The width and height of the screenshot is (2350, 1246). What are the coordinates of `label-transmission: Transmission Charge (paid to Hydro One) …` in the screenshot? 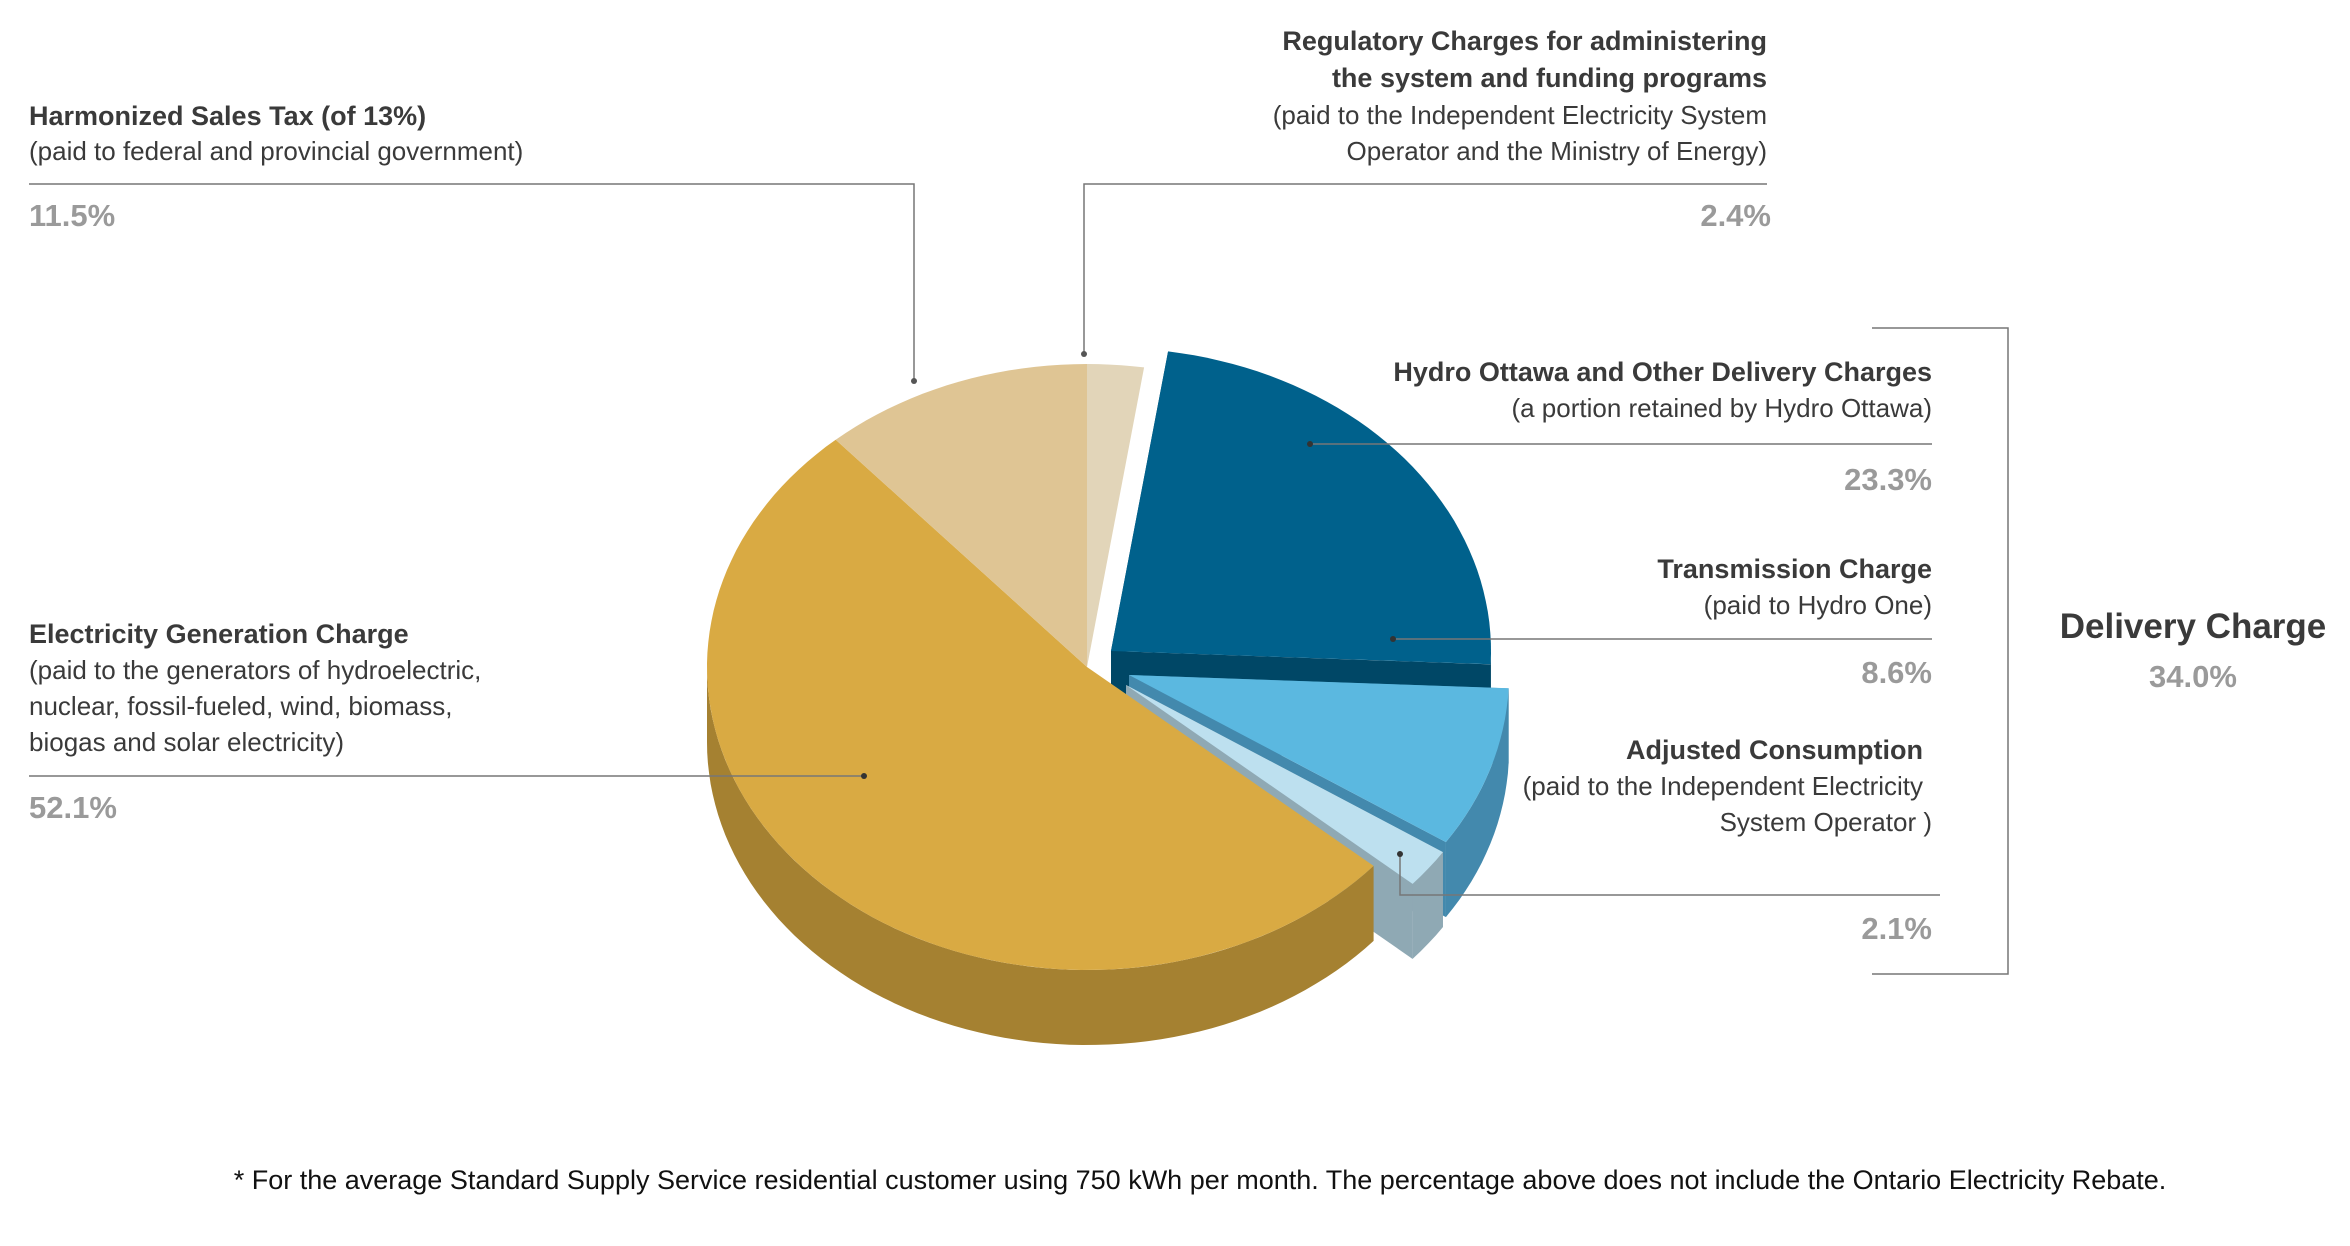 It's located at (1794, 622).